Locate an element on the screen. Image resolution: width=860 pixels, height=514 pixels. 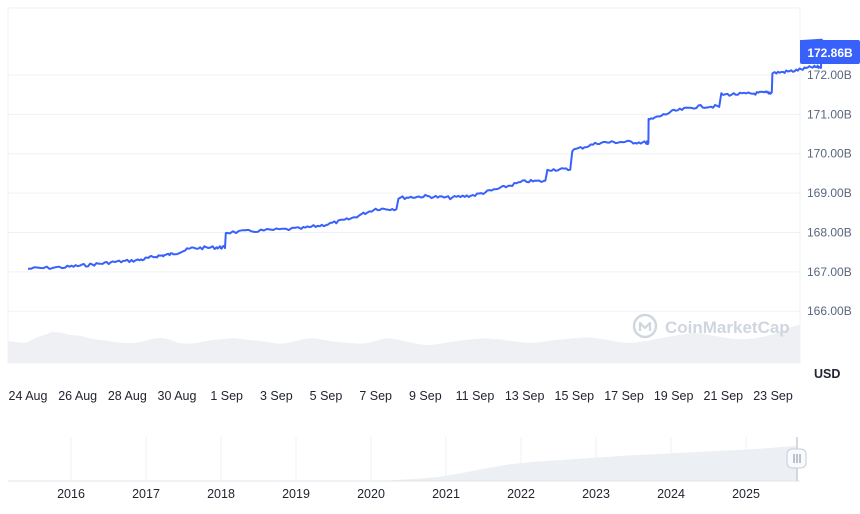
volume-area is located at coordinates (404, 343).